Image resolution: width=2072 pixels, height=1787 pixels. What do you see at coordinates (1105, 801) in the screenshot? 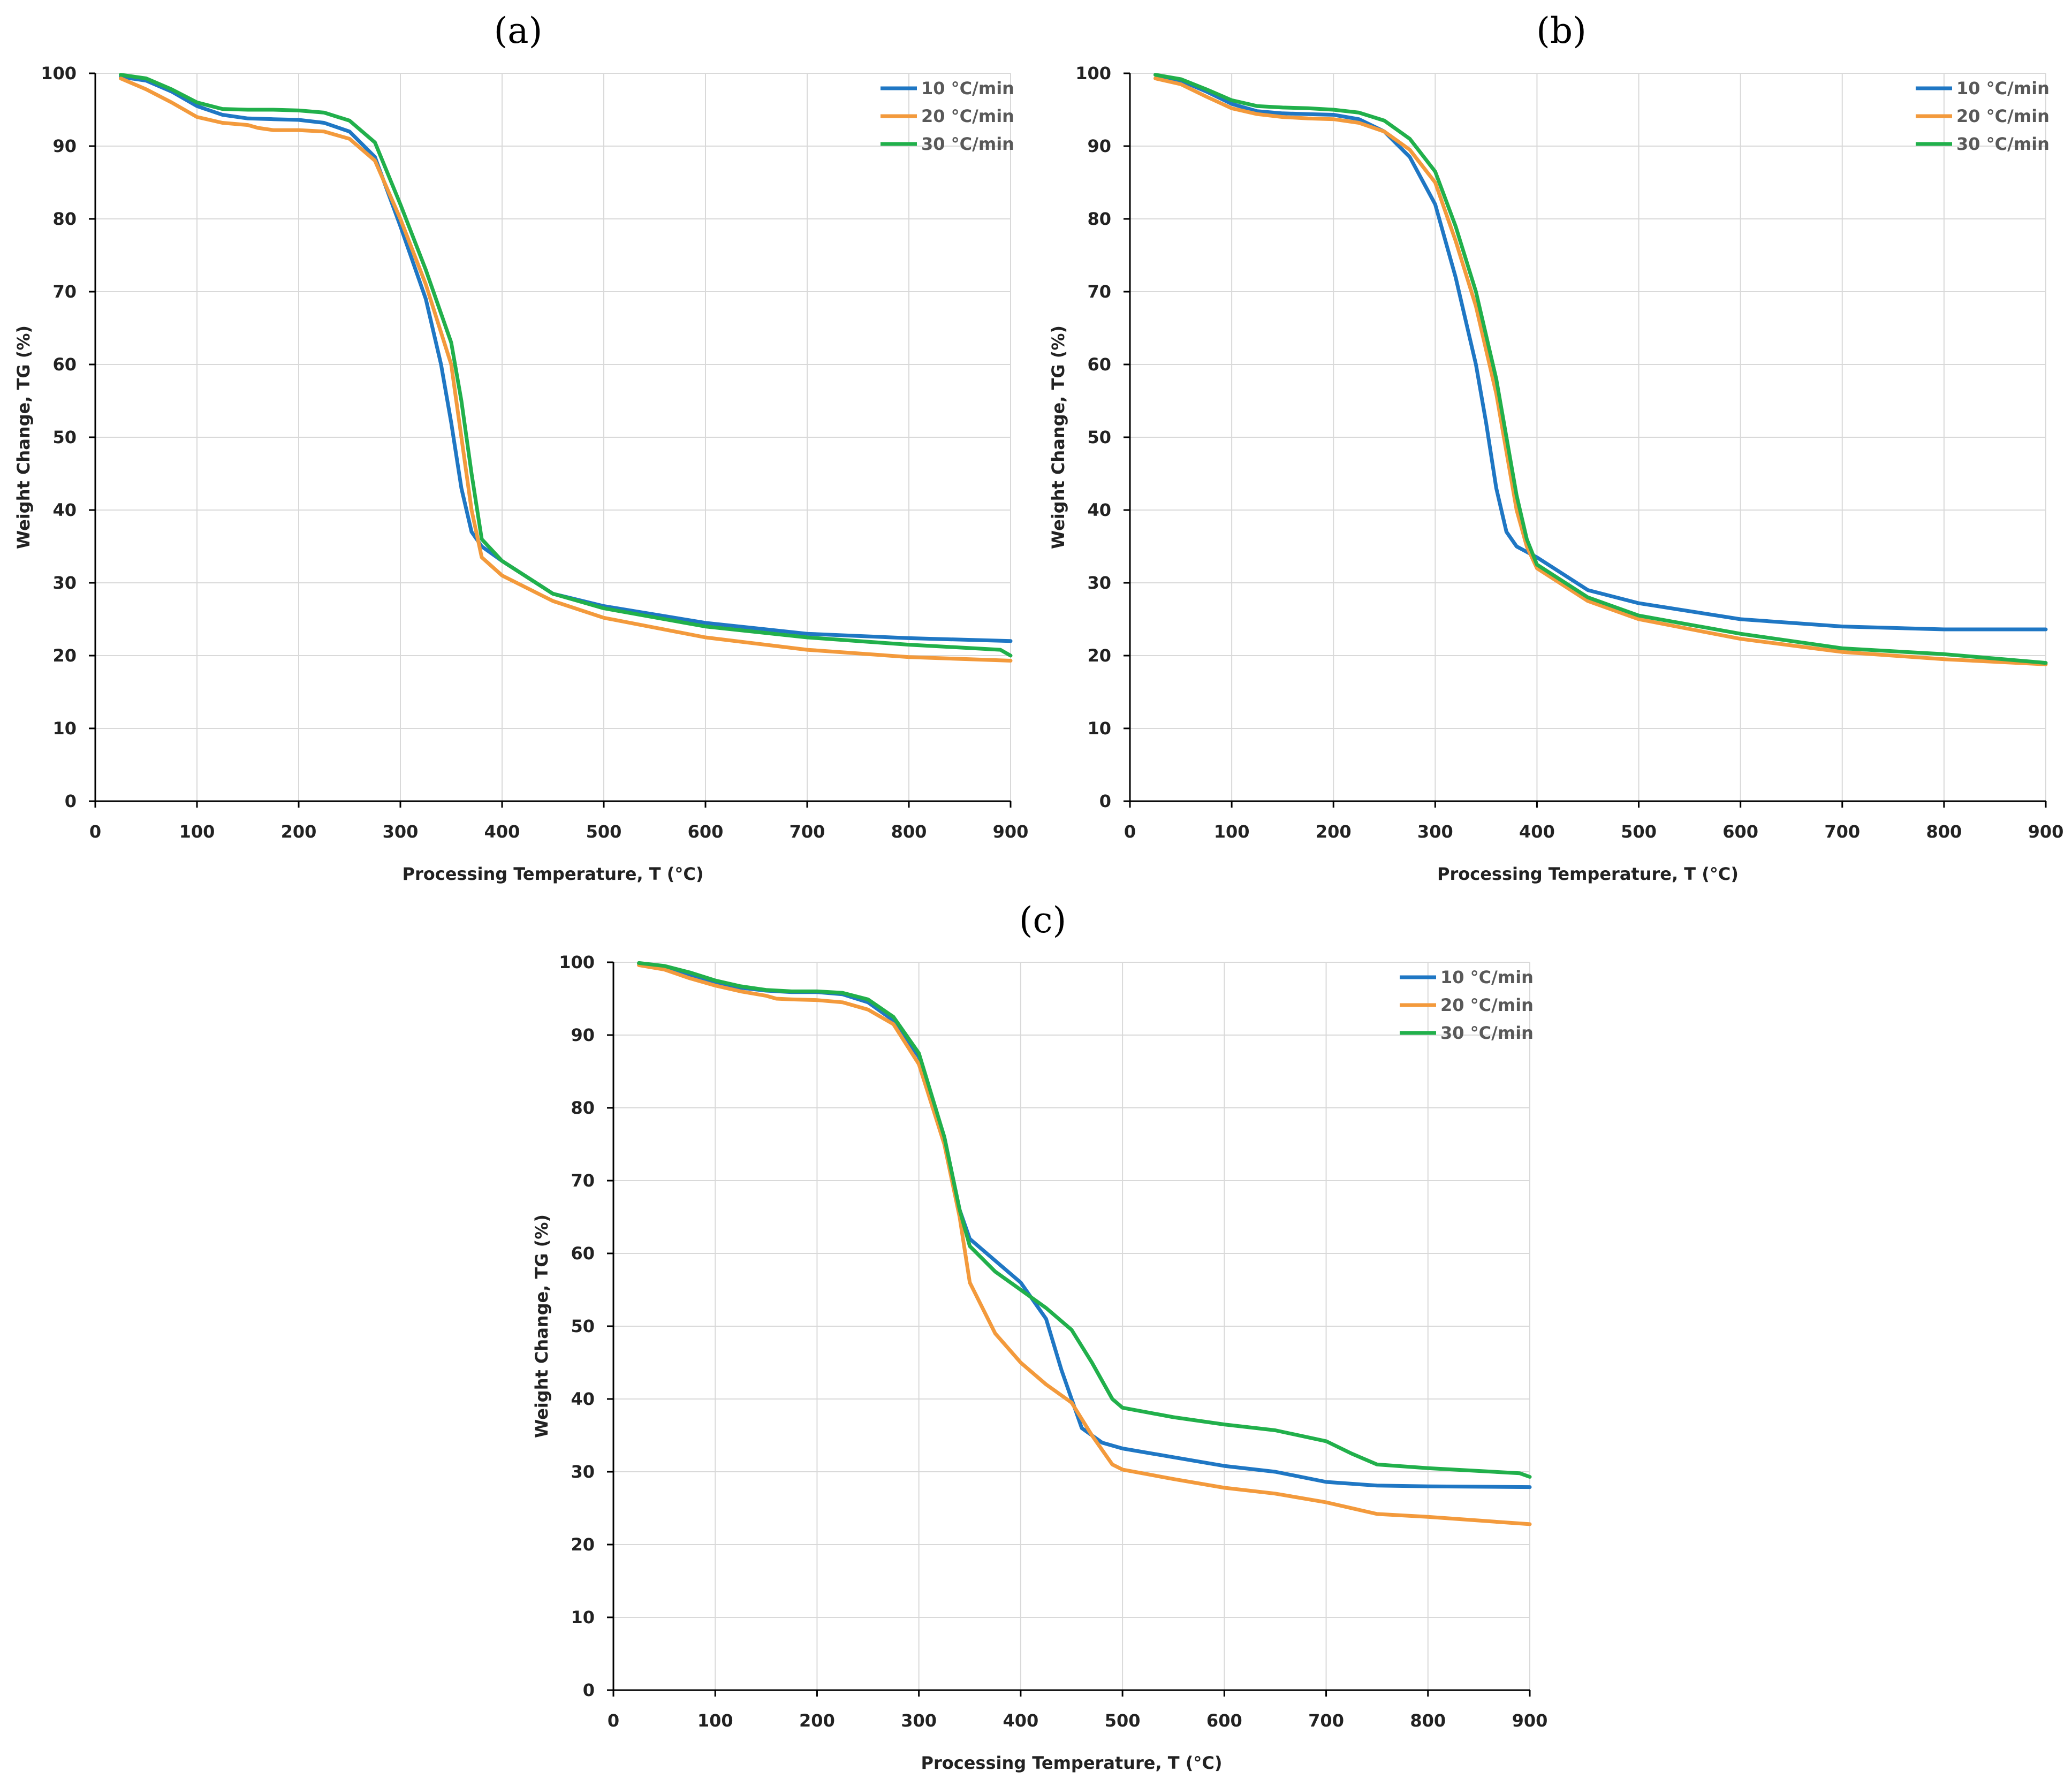
I see `panel-b-y-tick-label: 0` at bounding box center [1105, 801].